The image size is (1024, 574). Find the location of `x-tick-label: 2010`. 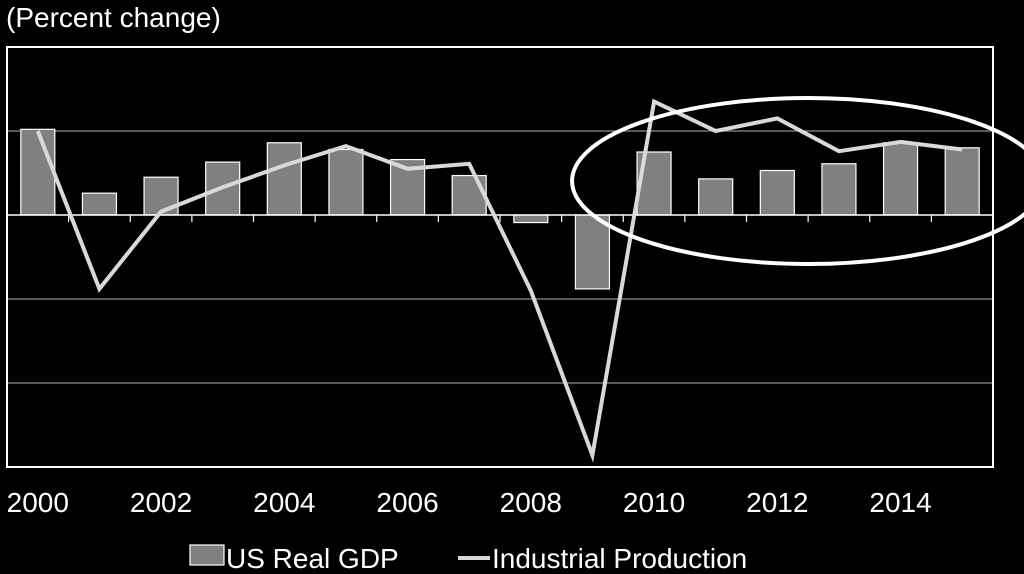

x-tick-label: 2010 is located at coordinates (654, 502).